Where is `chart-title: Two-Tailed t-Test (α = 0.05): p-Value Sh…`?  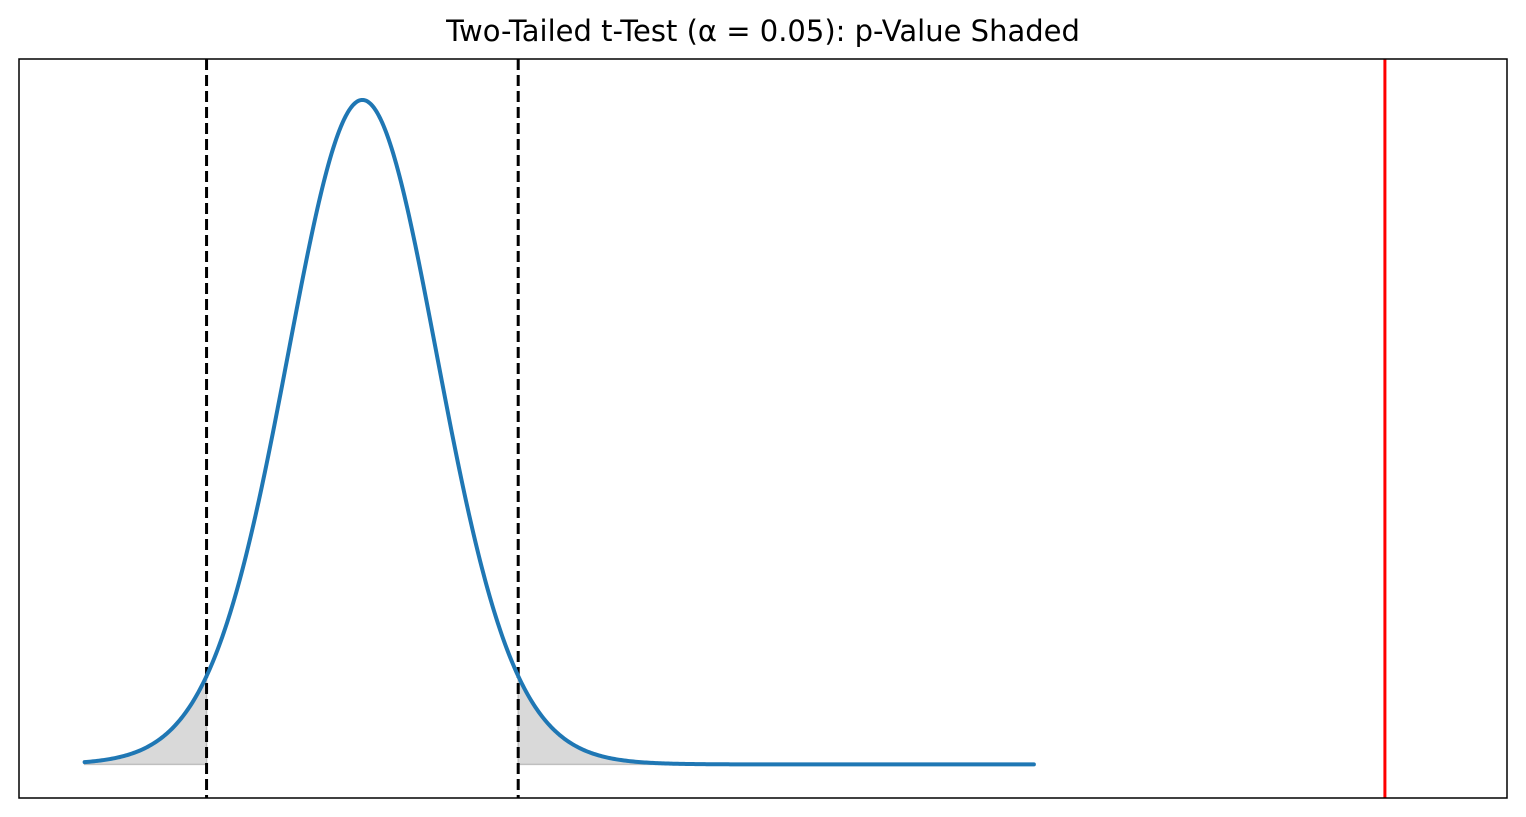
chart-title: Two-Tailed t-Test (α = 0.05): p-Value Sh… is located at coordinates (763, 31).